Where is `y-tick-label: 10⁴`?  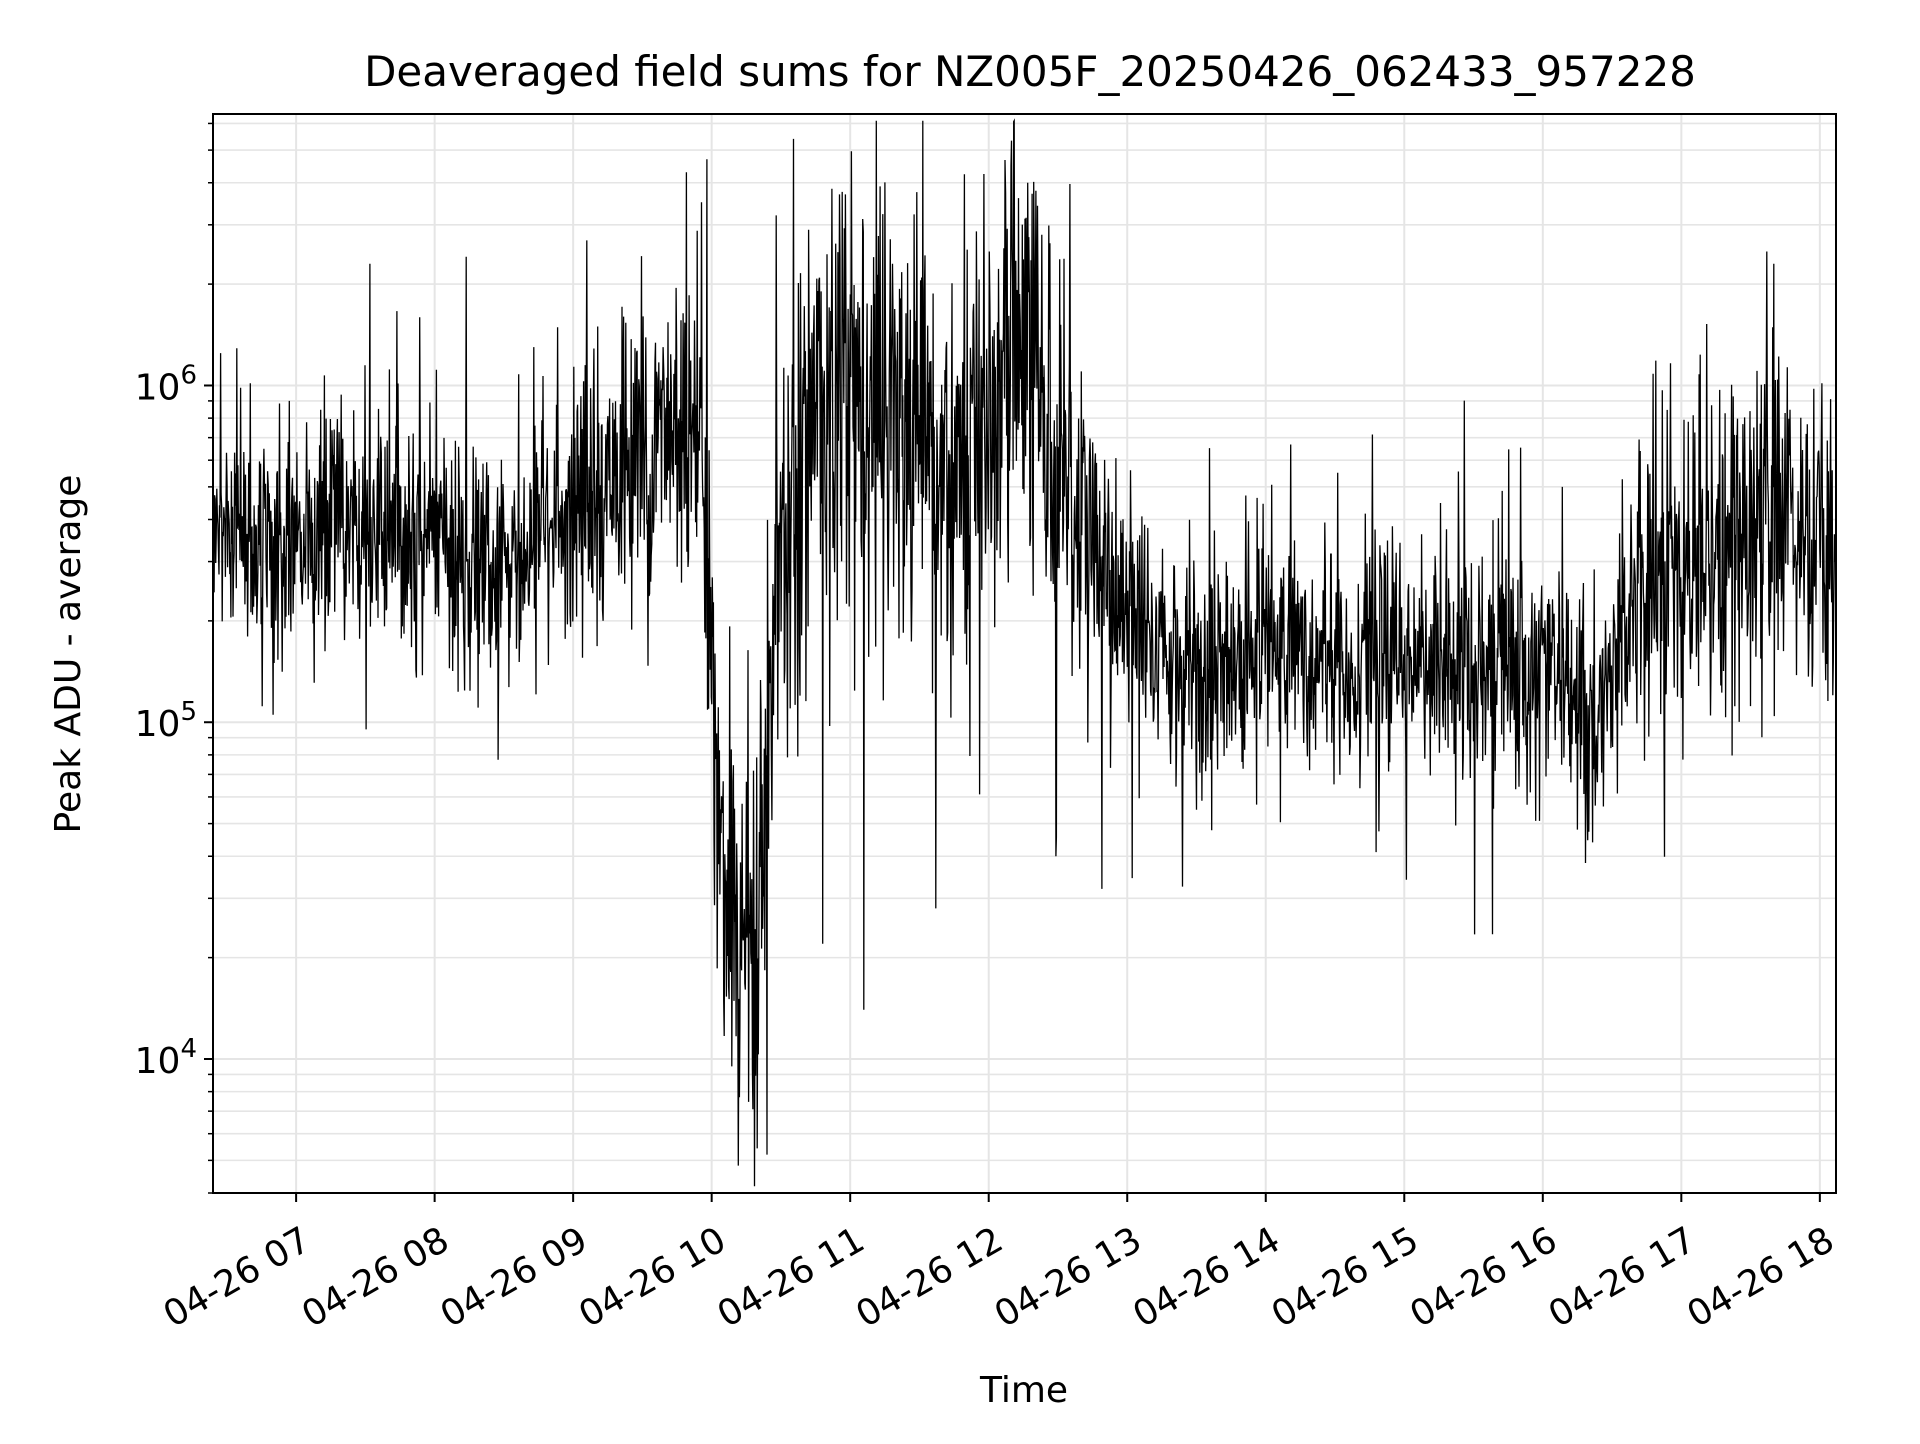 y-tick-label: 10⁴ is located at coordinates (166, 1058).